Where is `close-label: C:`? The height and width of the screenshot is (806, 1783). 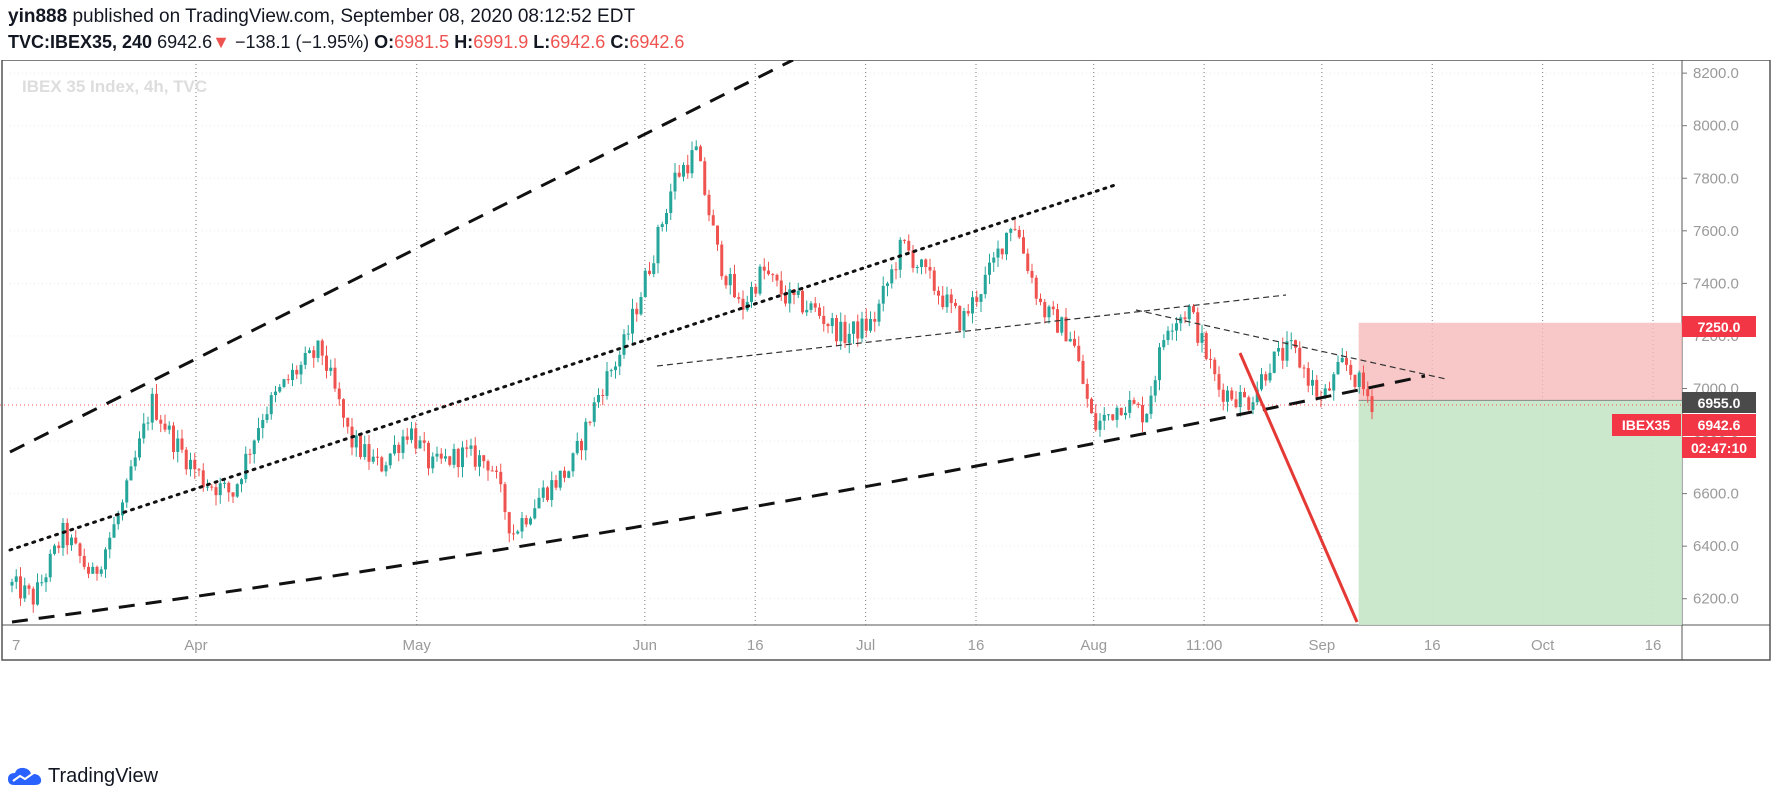
close-label: C: is located at coordinates (620, 42).